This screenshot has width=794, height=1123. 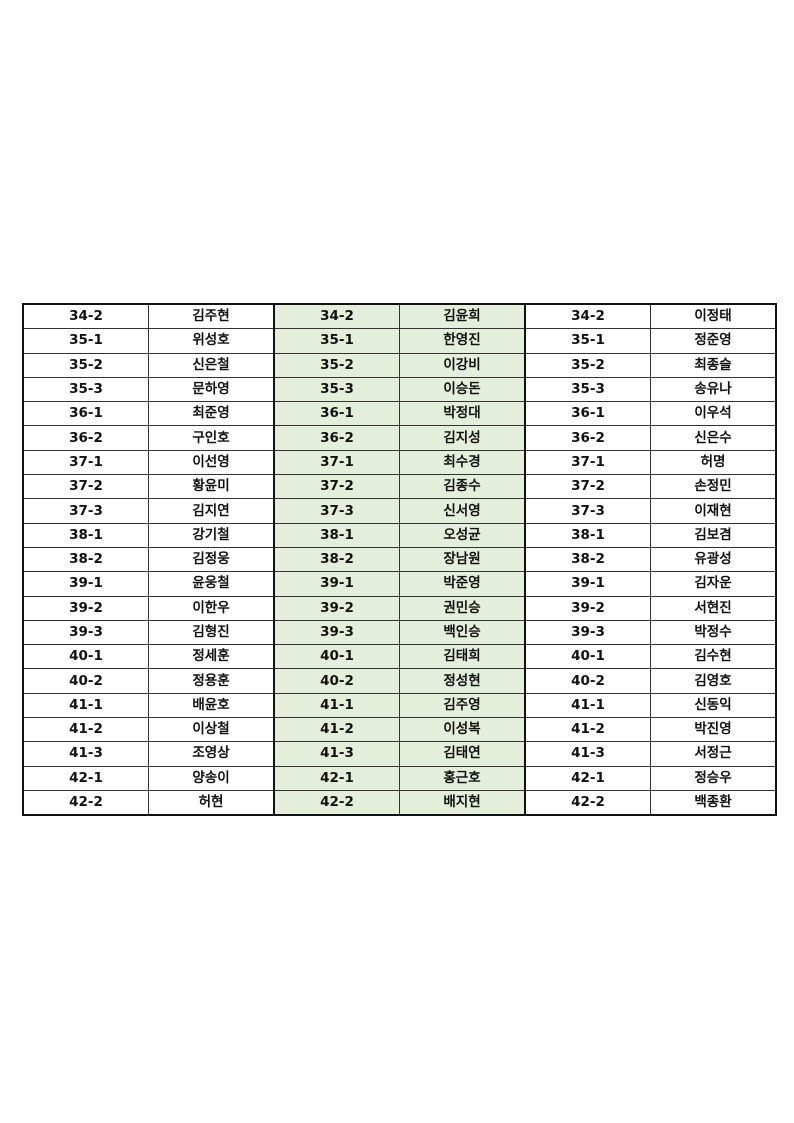 I want to click on table-row: 42-2 허현 42-2 배지현 42-2 백종환, so click(x=399, y=802).